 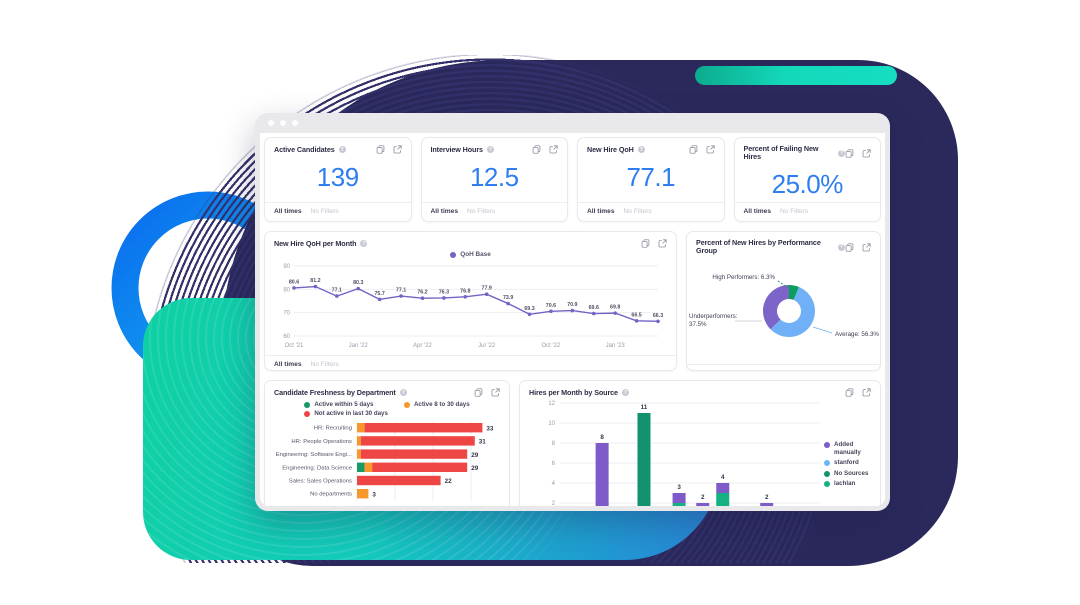 What do you see at coordinates (314, 455) in the screenshot?
I see `svg-text:Engineering: Software Engi...: Engineering` at bounding box center [314, 455].